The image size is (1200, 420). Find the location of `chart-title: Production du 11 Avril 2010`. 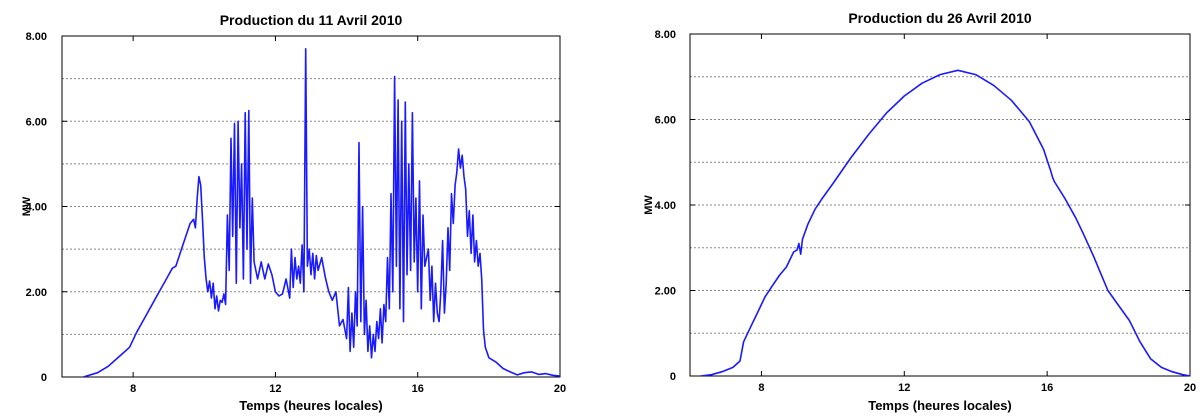

chart-title: Production du 11 Avril 2010 is located at coordinates (311, 20).